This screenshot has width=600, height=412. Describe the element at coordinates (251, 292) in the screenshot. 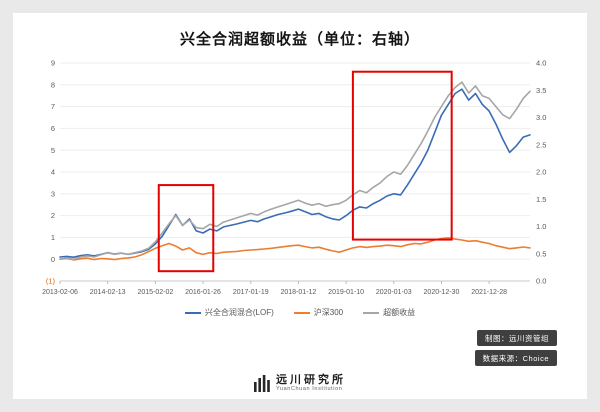

I see `svg-text: 2017-01-19` at that location.